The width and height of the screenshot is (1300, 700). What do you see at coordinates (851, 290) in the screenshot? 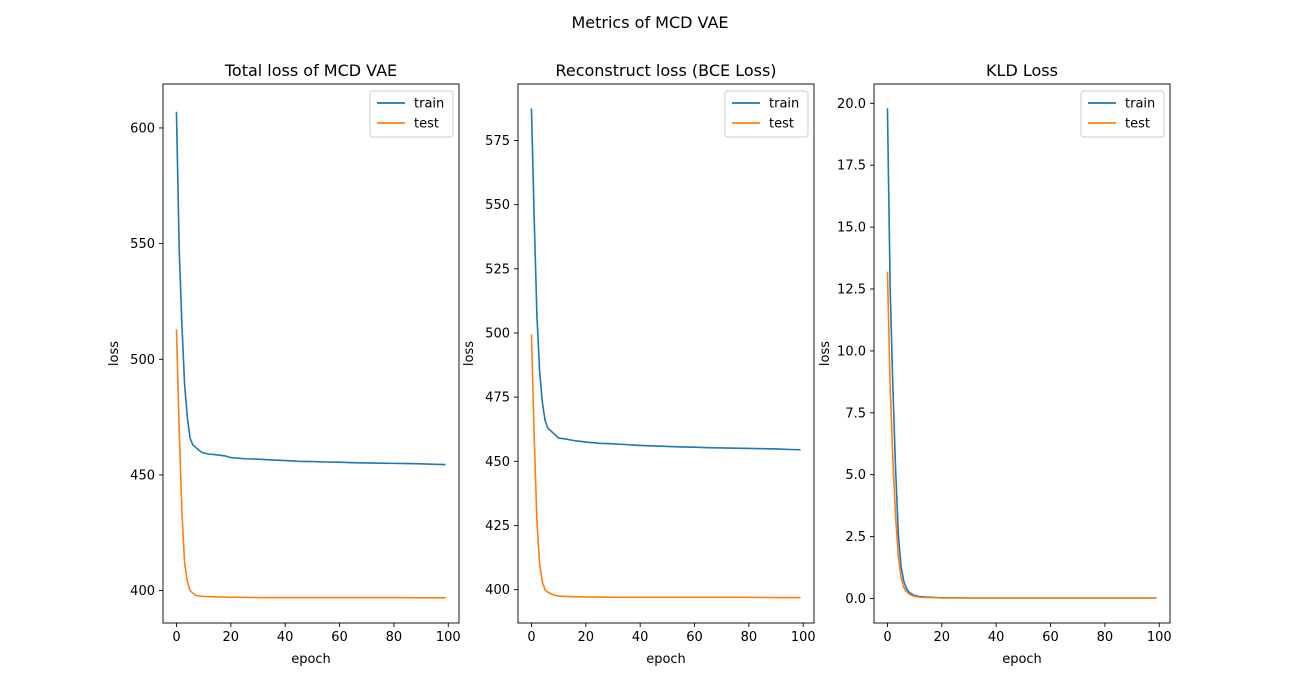
I see `y-tick-label: 12.5` at bounding box center [851, 290].